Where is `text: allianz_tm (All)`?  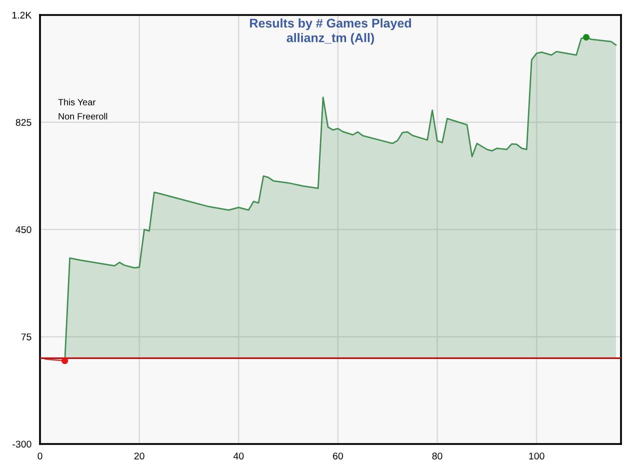
text: allianz_tm (All) is located at coordinates (330, 39).